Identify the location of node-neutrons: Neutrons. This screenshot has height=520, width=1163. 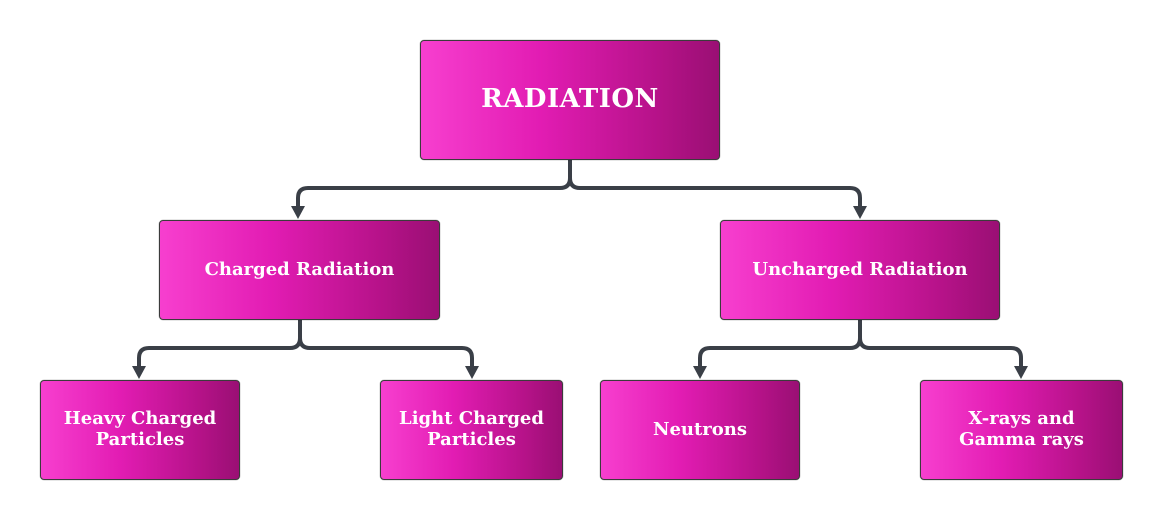
(700, 430).